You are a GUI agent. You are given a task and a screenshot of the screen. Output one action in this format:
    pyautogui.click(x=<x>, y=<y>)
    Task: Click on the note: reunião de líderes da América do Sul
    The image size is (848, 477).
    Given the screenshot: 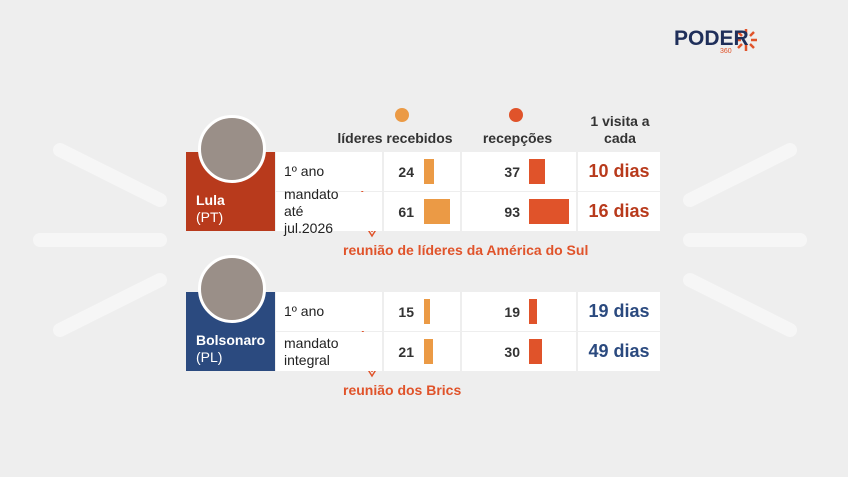 What is the action you would take?
    pyautogui.click(x=466, y=250)
    